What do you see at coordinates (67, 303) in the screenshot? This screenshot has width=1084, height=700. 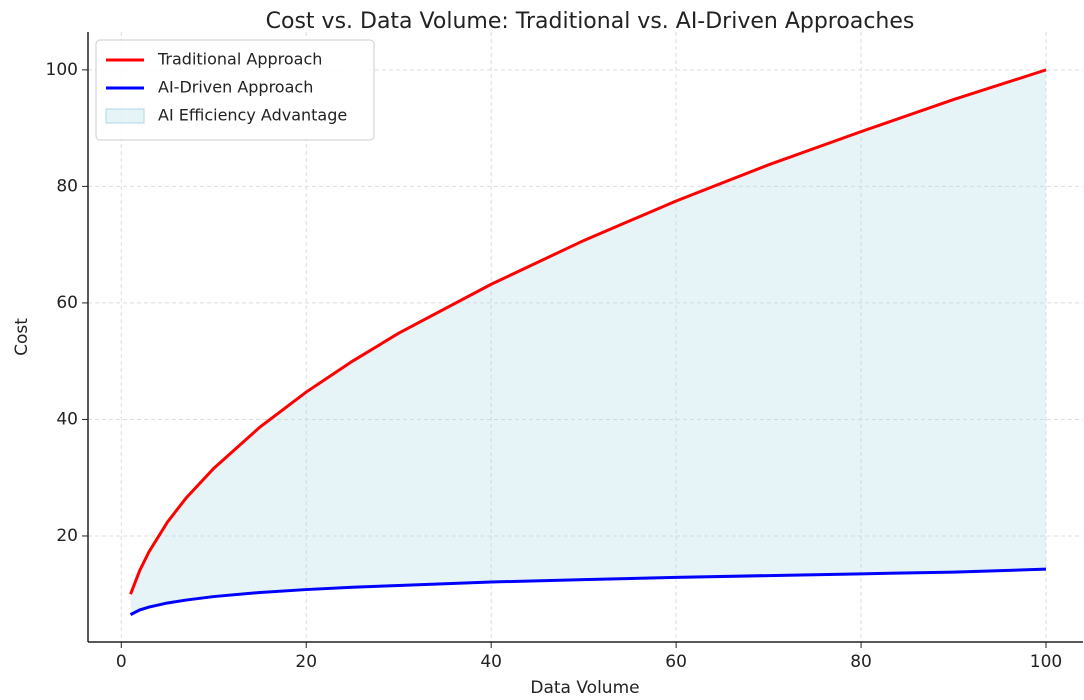 I see `y-tick-label: 60` at bounding box center [67, 303].